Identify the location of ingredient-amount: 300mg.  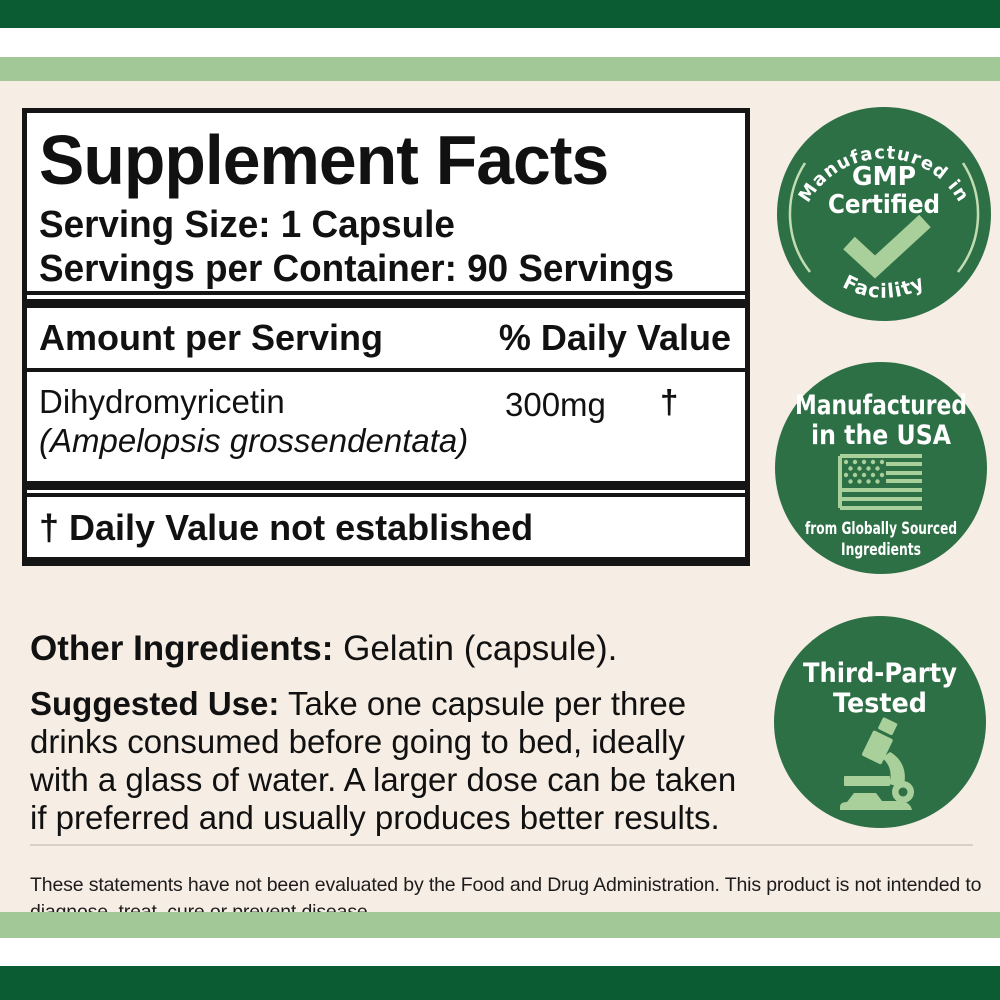
(555, 404).